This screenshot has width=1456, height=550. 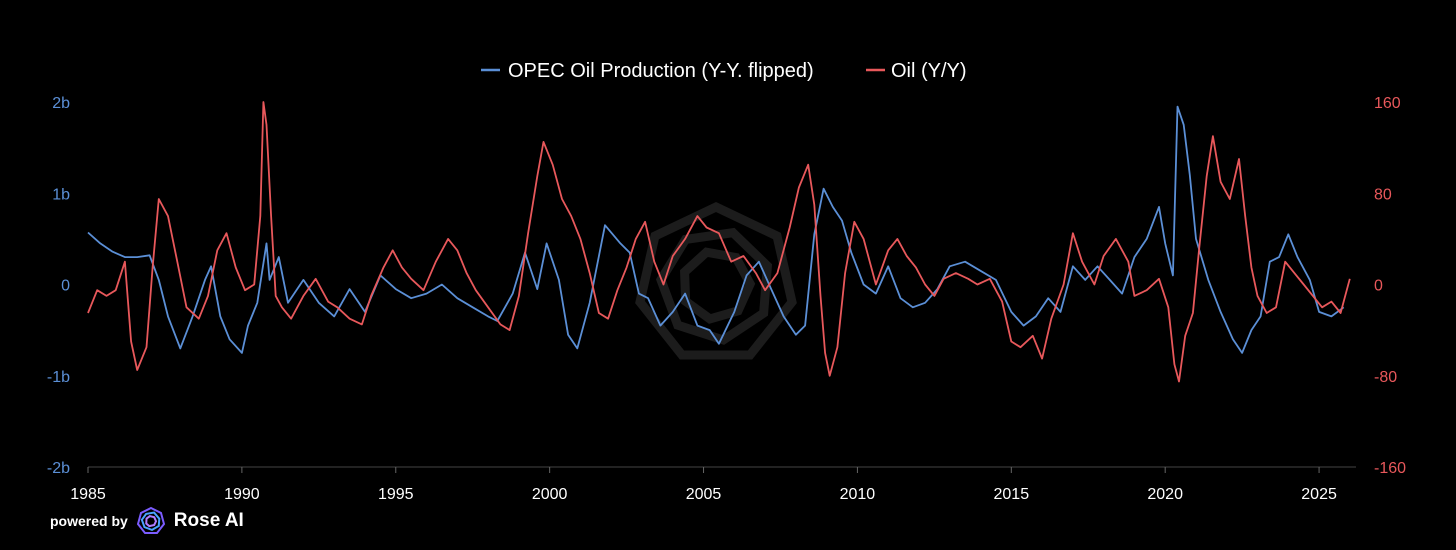 I want to click on right-axis-tick-label: 80, so click(x=1383, y=194).